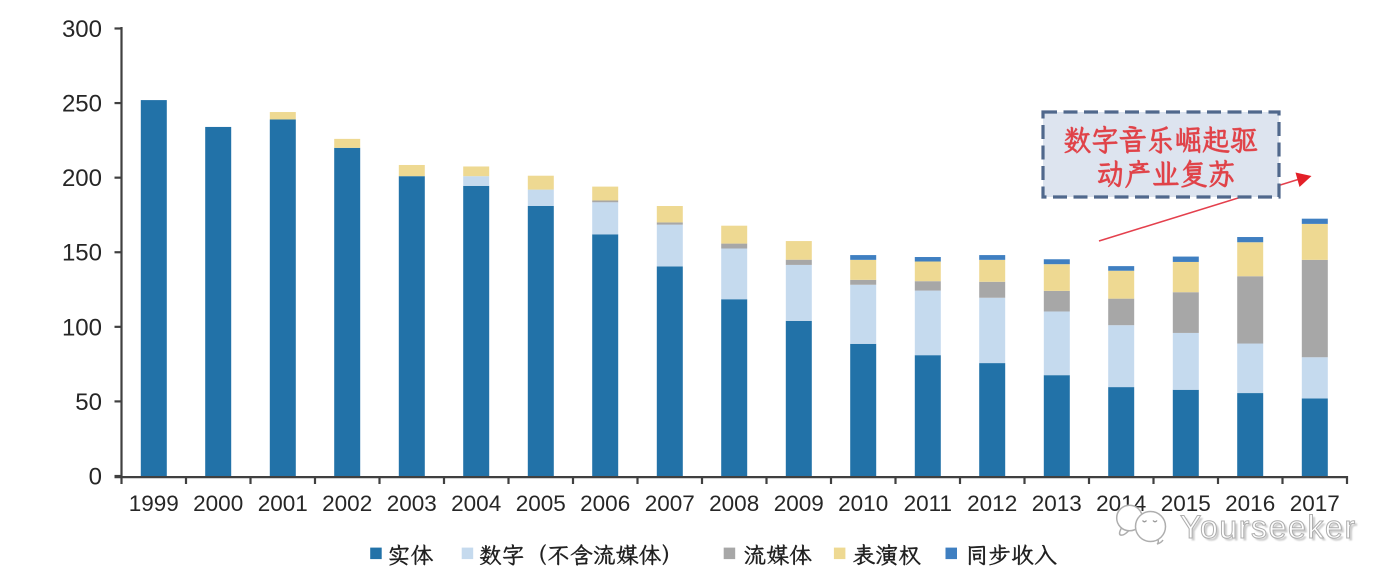 The height and width of the screenshot is (587, 1398). I want to click on svg-text: 2000, so click(218, 503).